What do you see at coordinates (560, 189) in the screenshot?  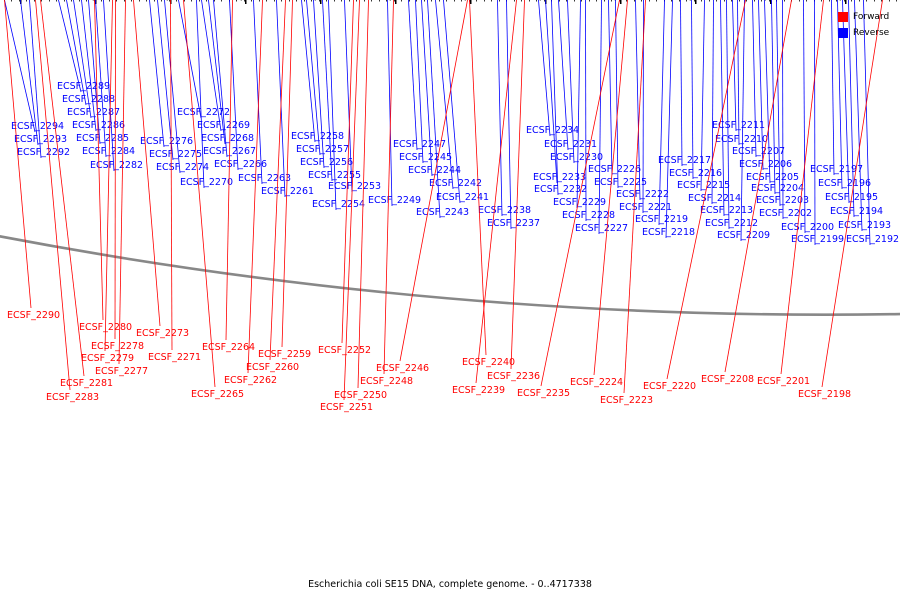 I see `reverse-gene-label: ECSF_2232` at bounding box center [560, 189].